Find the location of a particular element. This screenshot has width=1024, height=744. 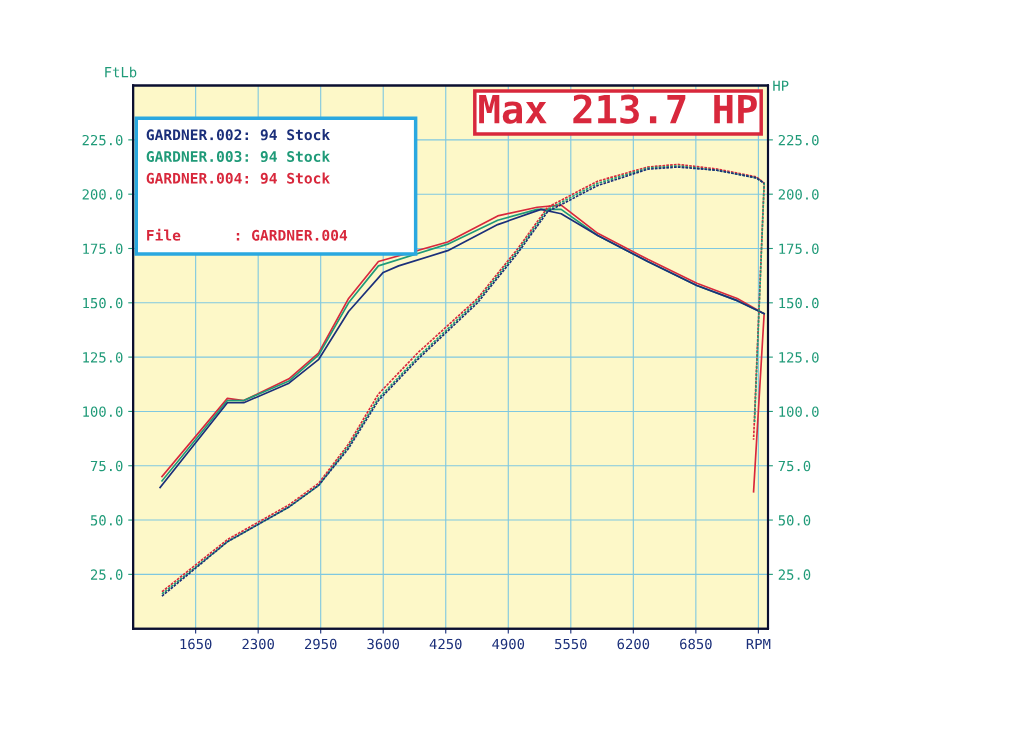

y2-tick-label: 100.0 is located at coordinates (799, 411).